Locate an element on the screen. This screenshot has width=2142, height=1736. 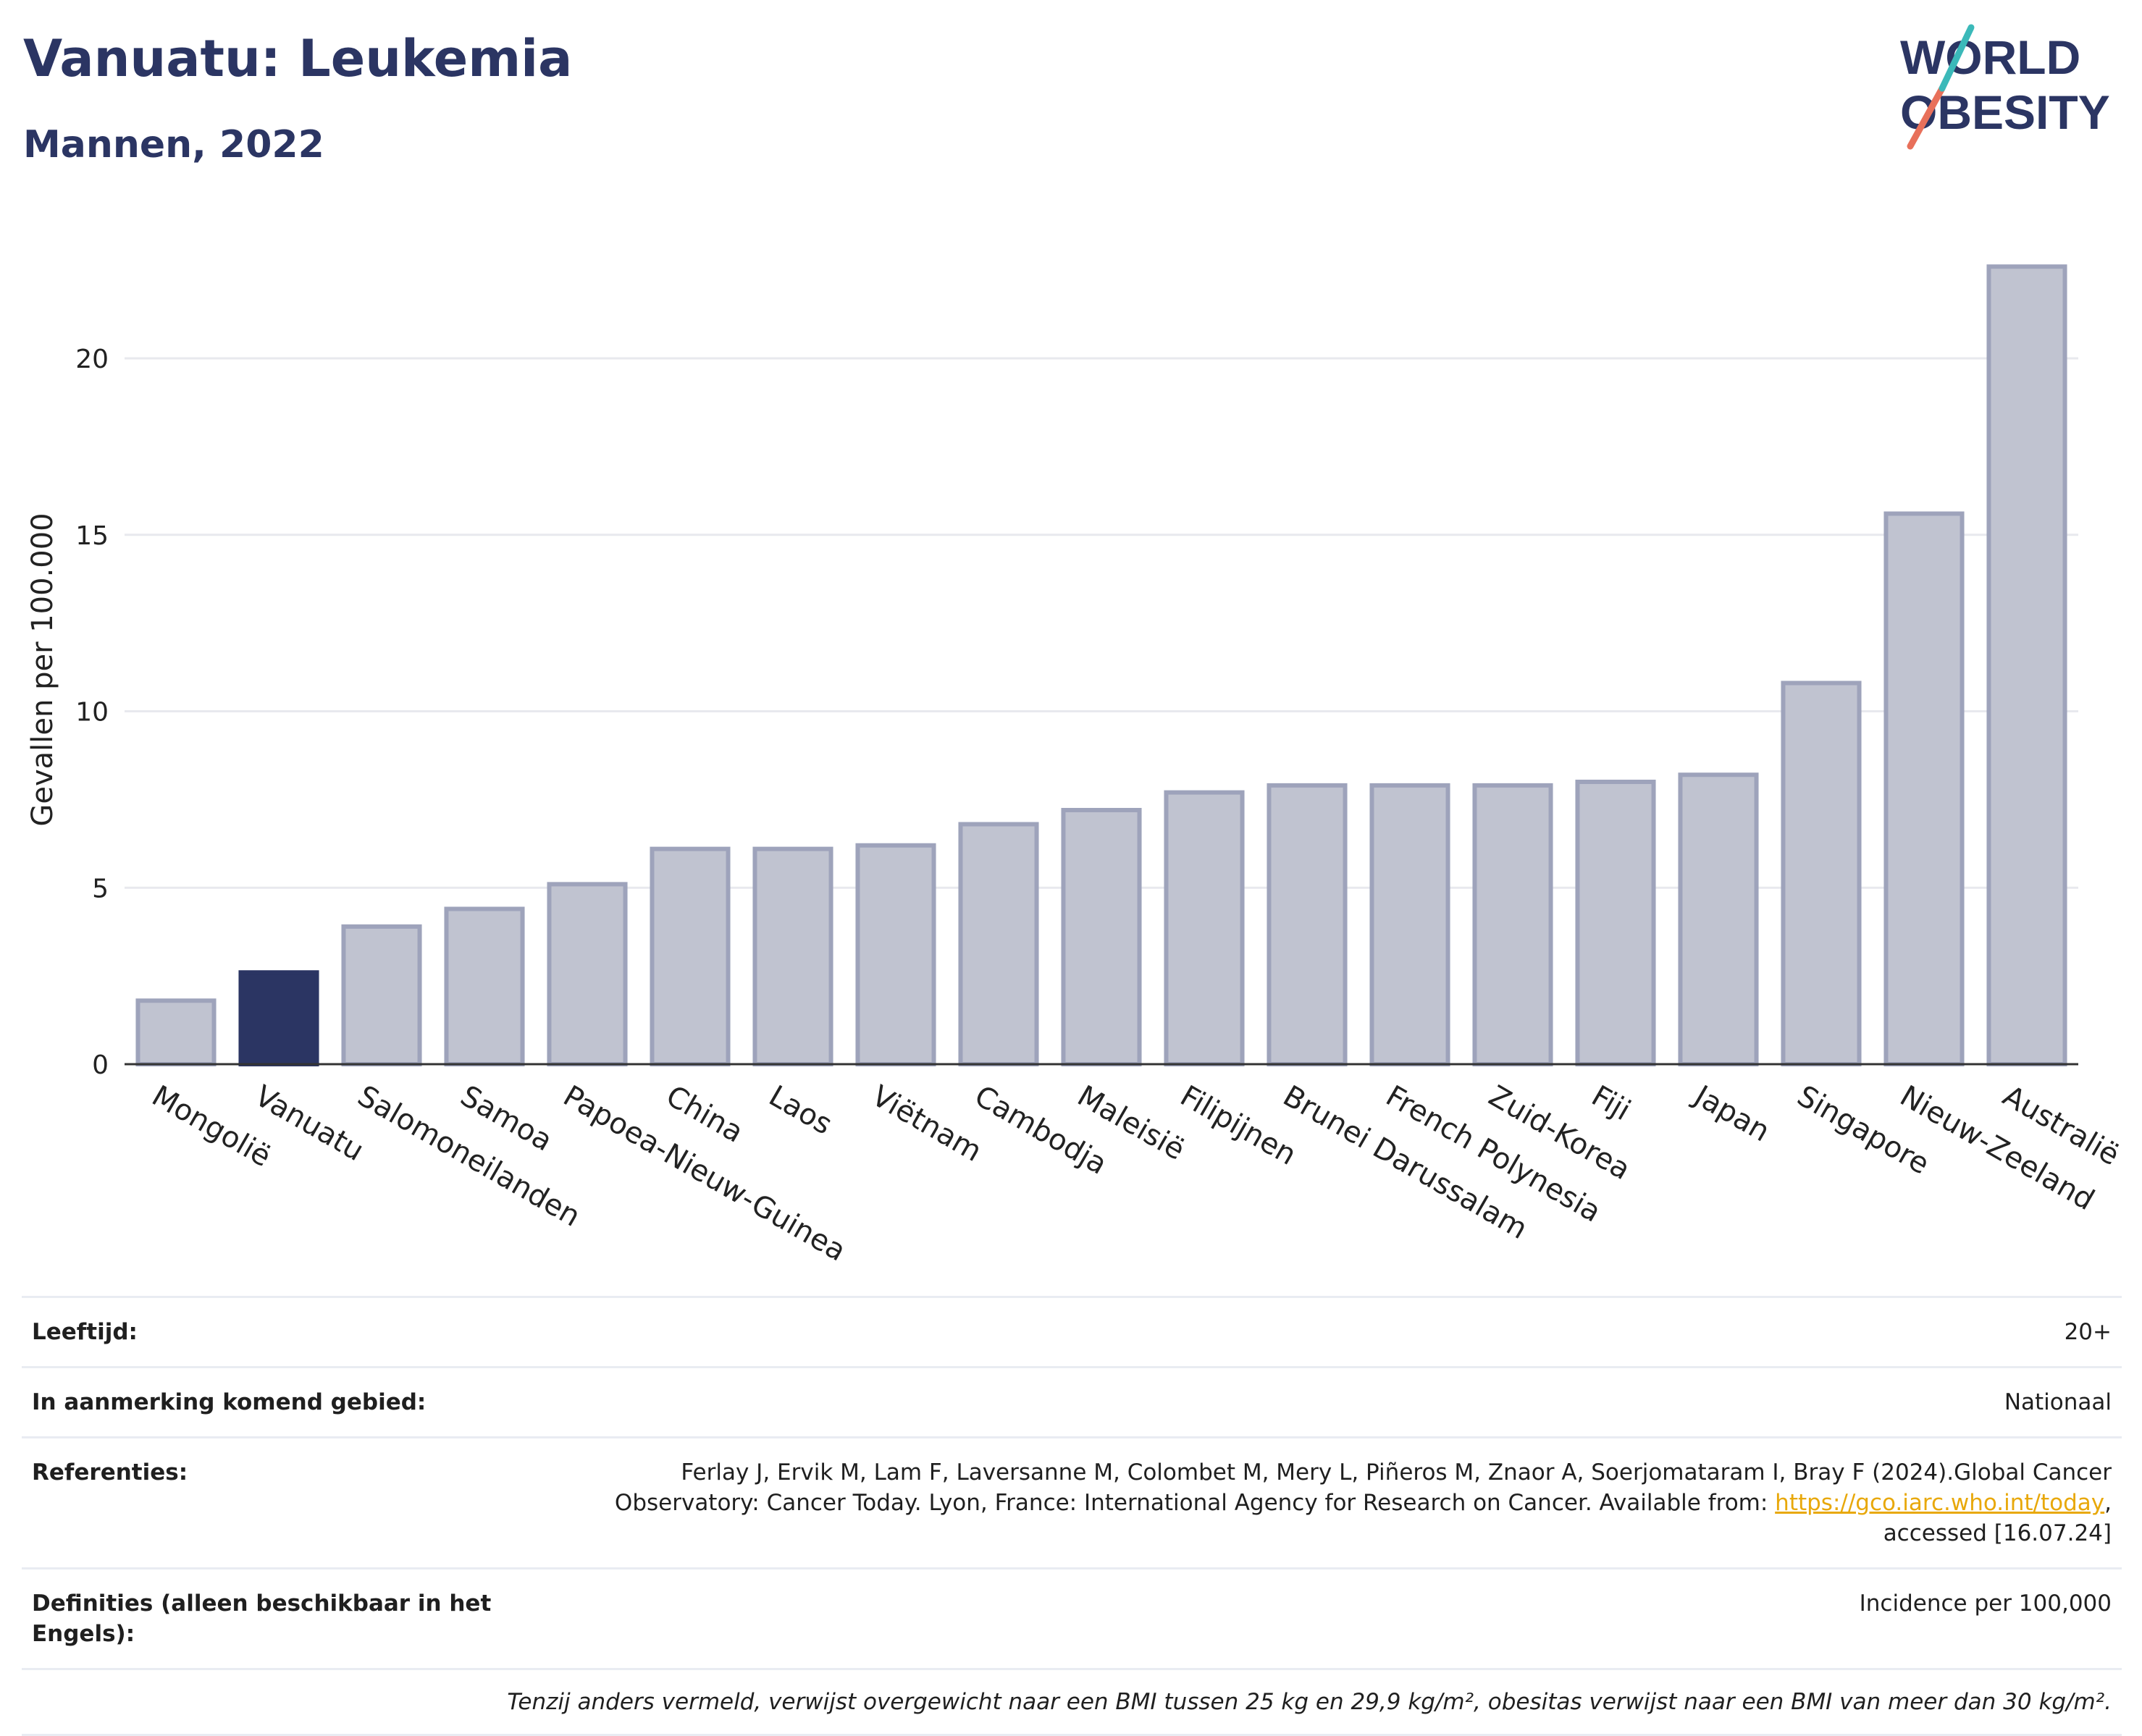
references-accessed: , accessed [16.07.24] is located at coordinates (1997, 1518).